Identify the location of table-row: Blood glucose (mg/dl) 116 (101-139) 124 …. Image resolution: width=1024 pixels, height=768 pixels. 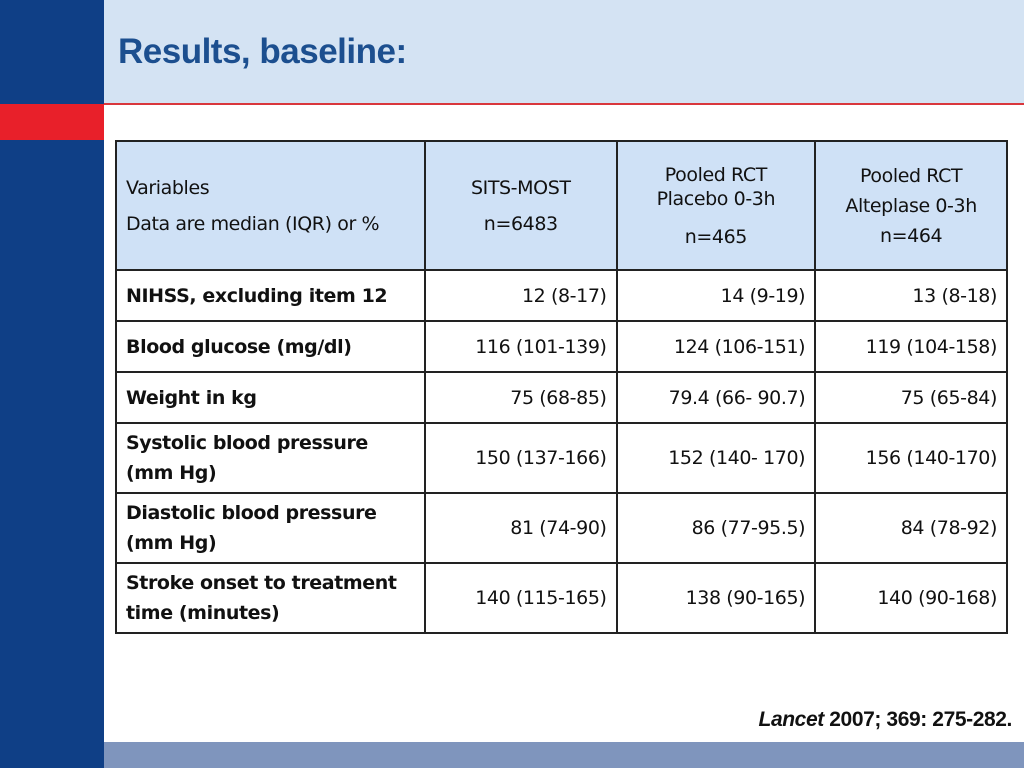
(561, 346).